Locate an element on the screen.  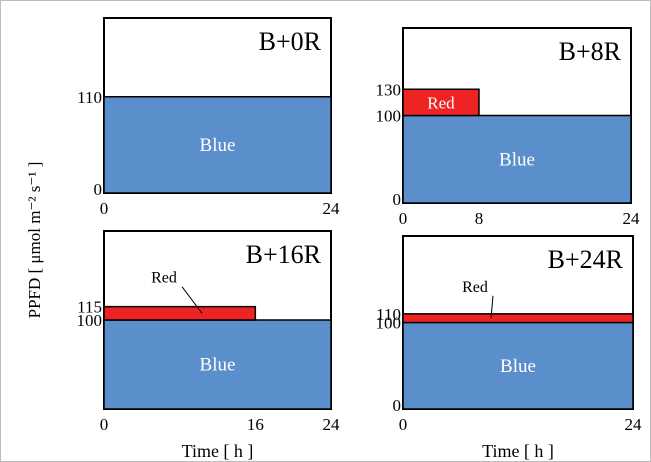
panel-4-red-annotation: Red is located at coordinates (475, 287).